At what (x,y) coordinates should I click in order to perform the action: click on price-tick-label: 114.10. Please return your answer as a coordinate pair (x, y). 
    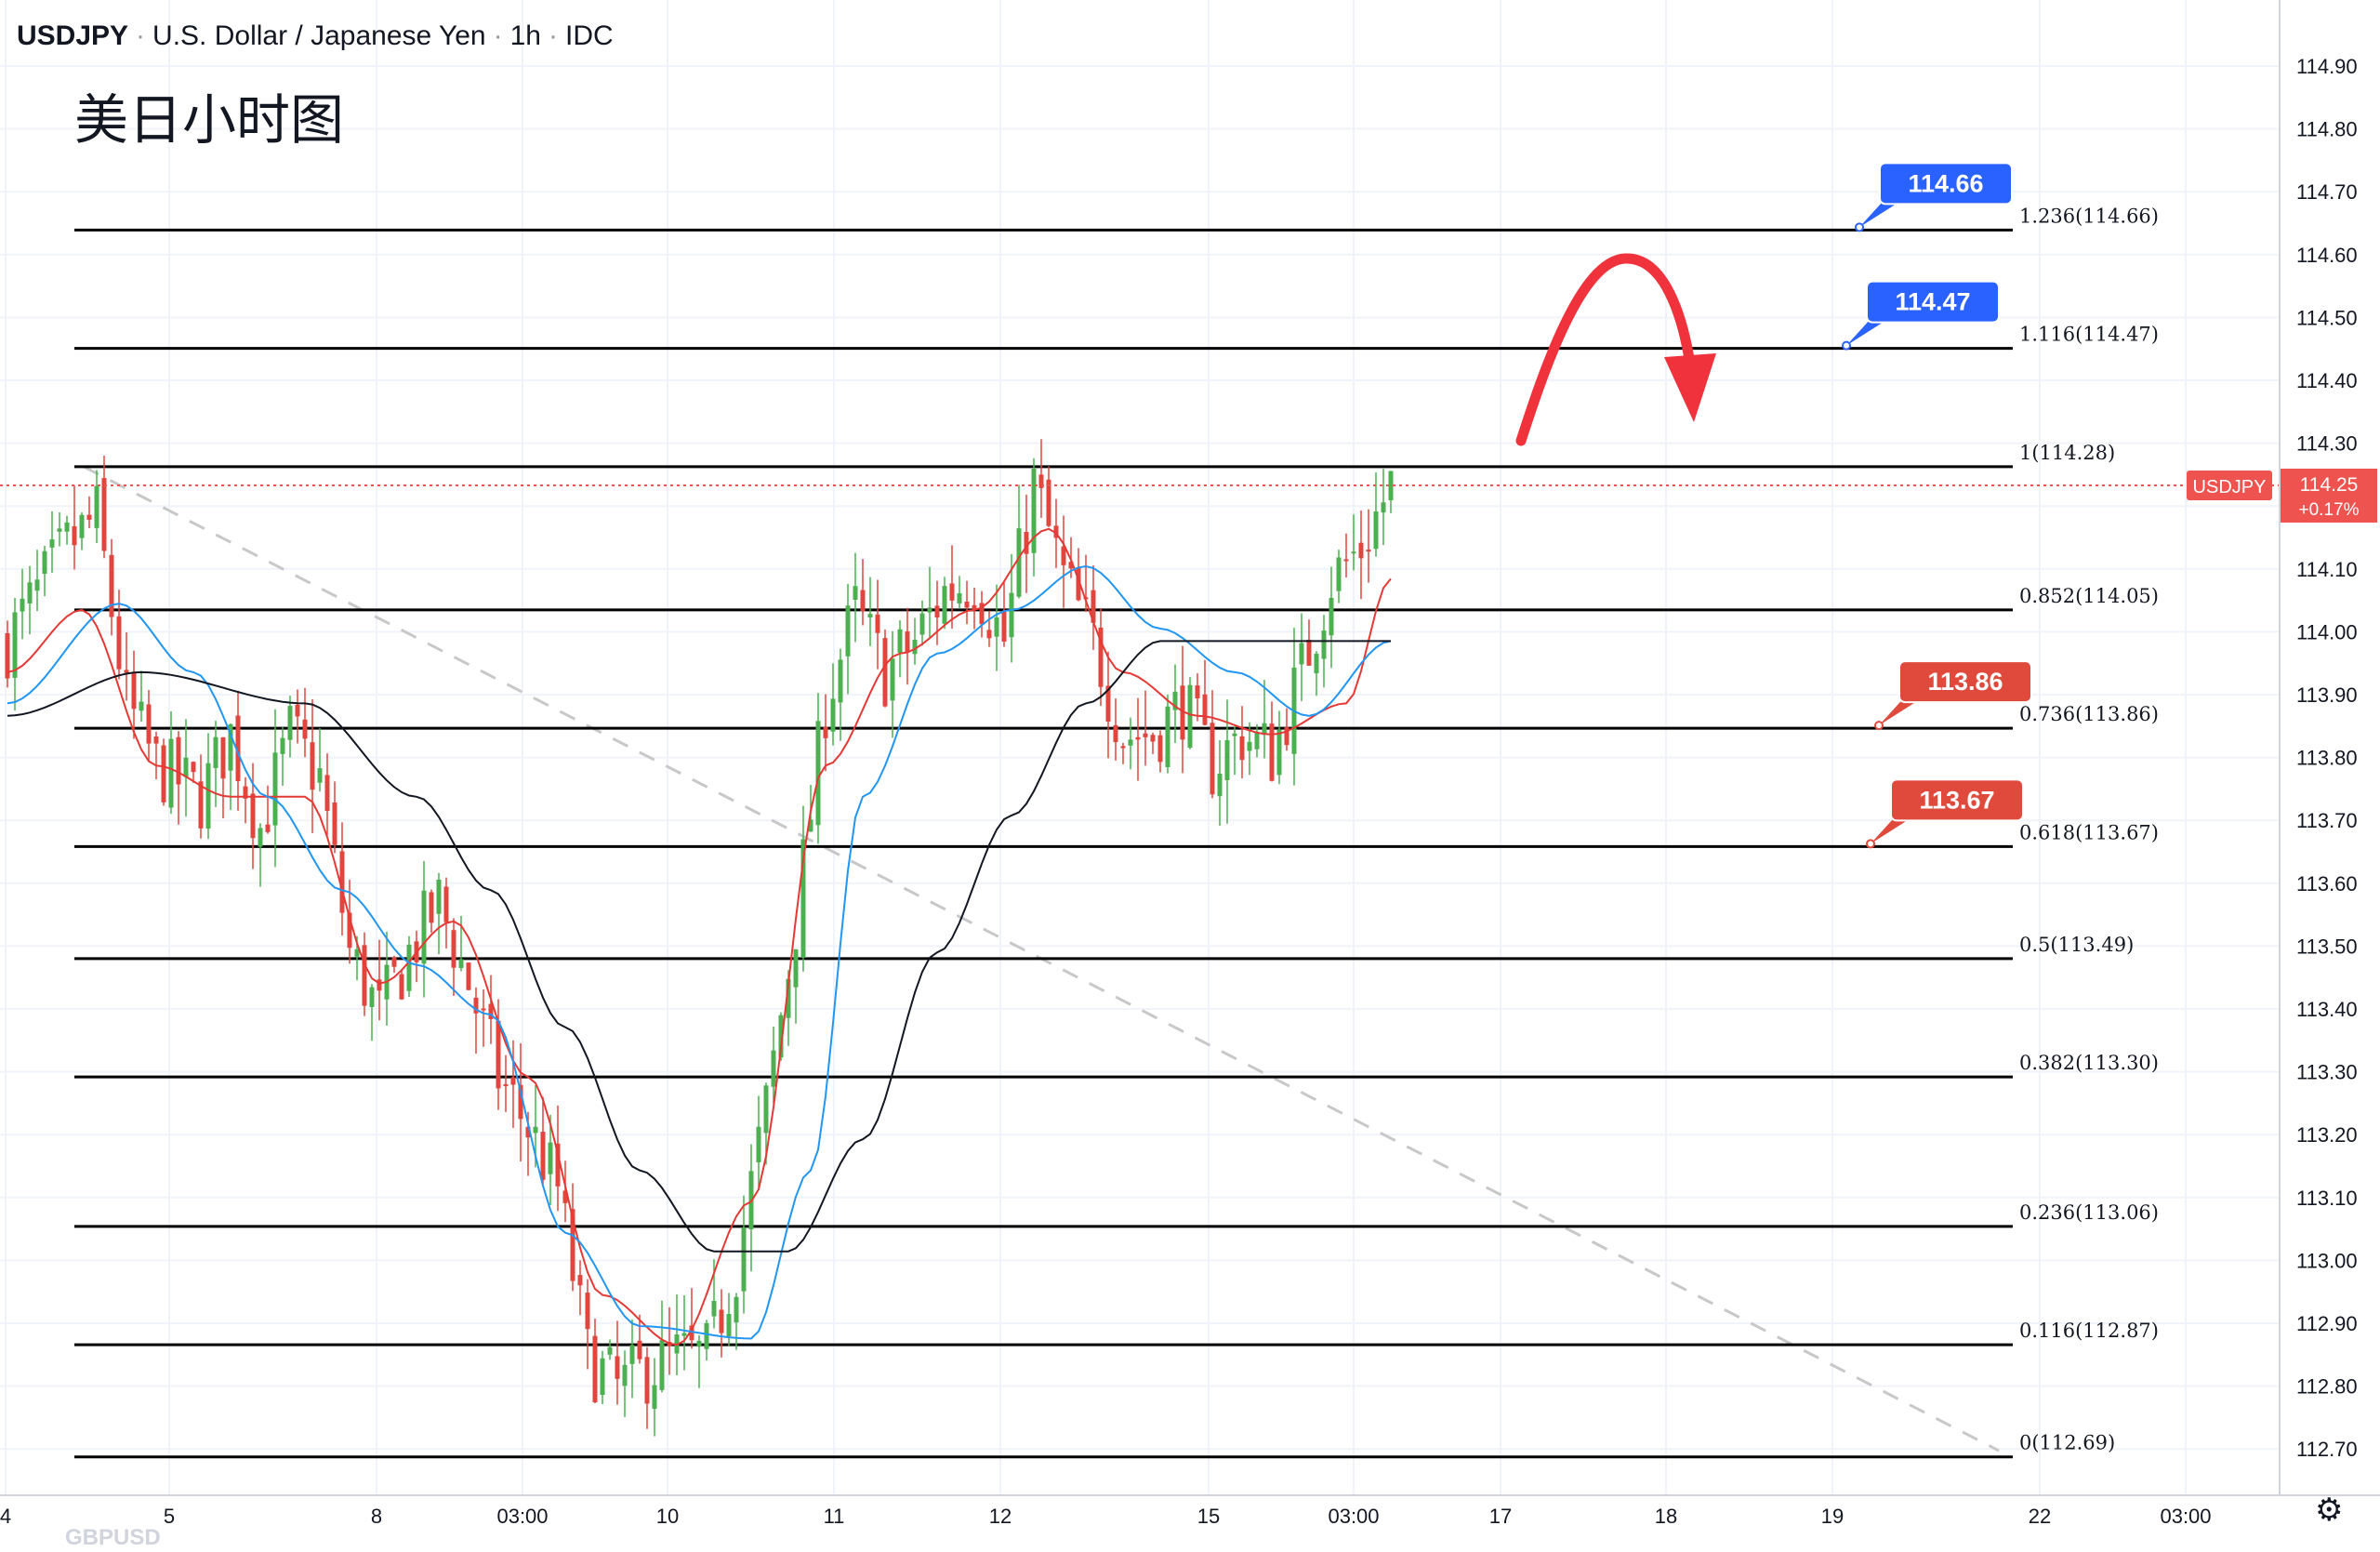
    Looking at the image, I should click on (2327, 569).